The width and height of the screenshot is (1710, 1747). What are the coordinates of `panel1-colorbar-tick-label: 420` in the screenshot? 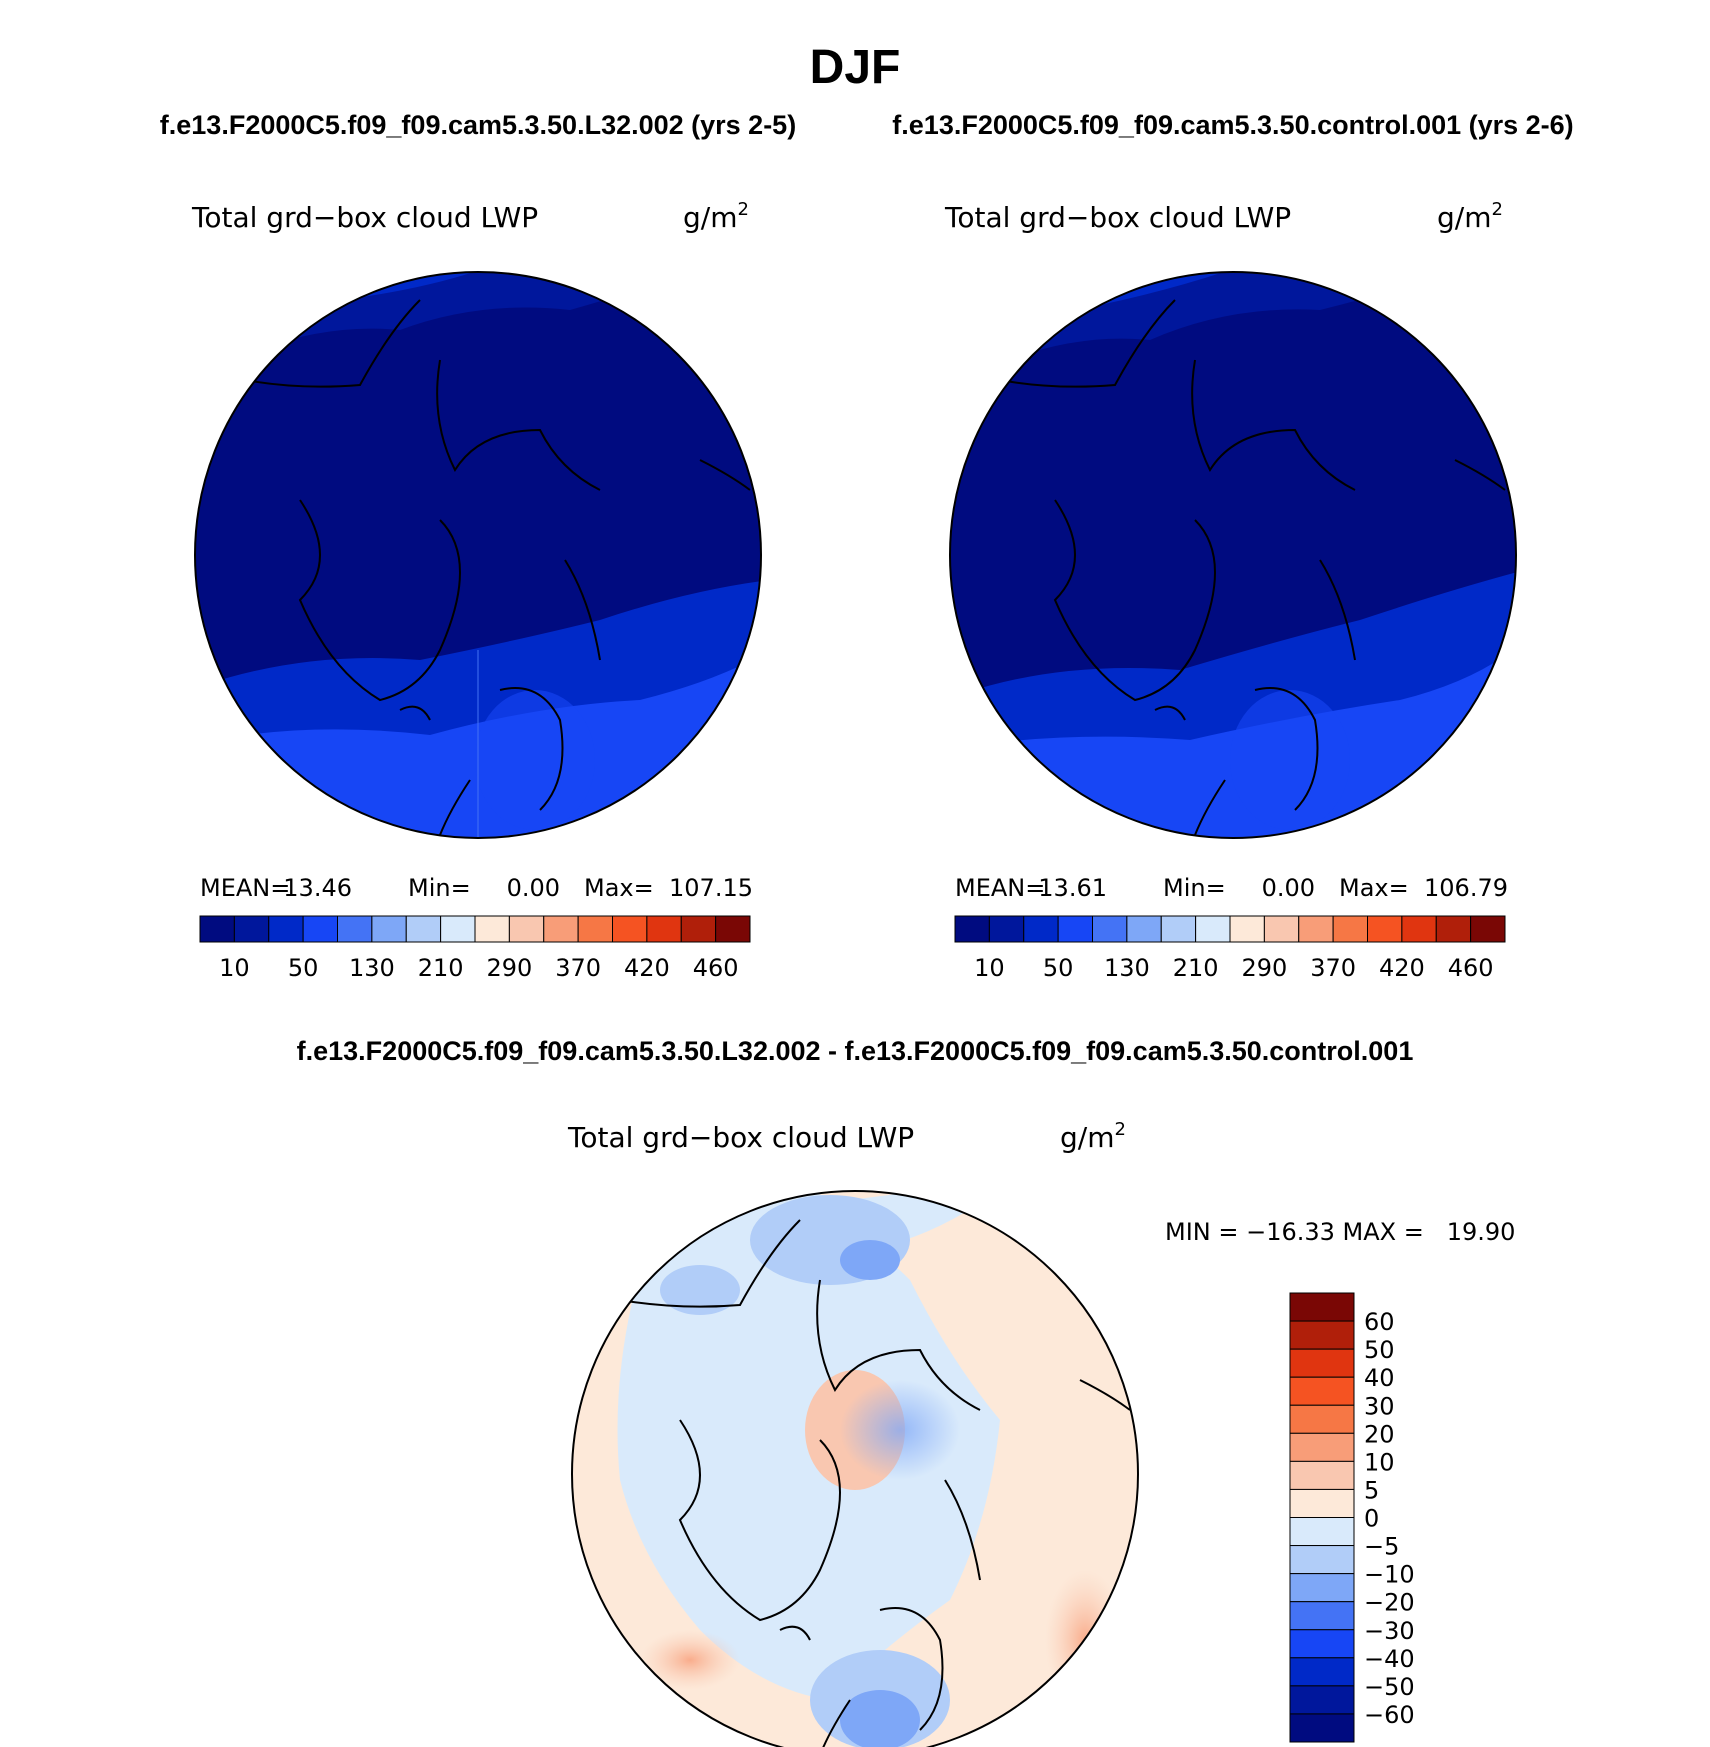 It's located at (647, 968).